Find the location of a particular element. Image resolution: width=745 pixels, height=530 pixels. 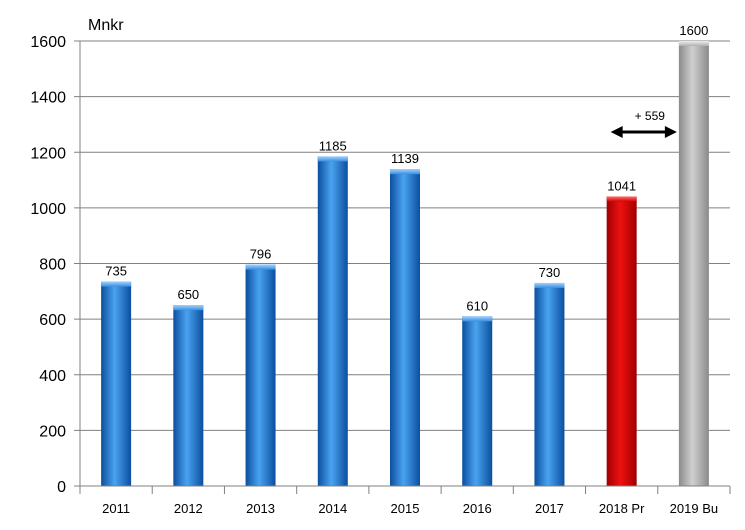

bar-2016 is located at coordinates (477, 401).